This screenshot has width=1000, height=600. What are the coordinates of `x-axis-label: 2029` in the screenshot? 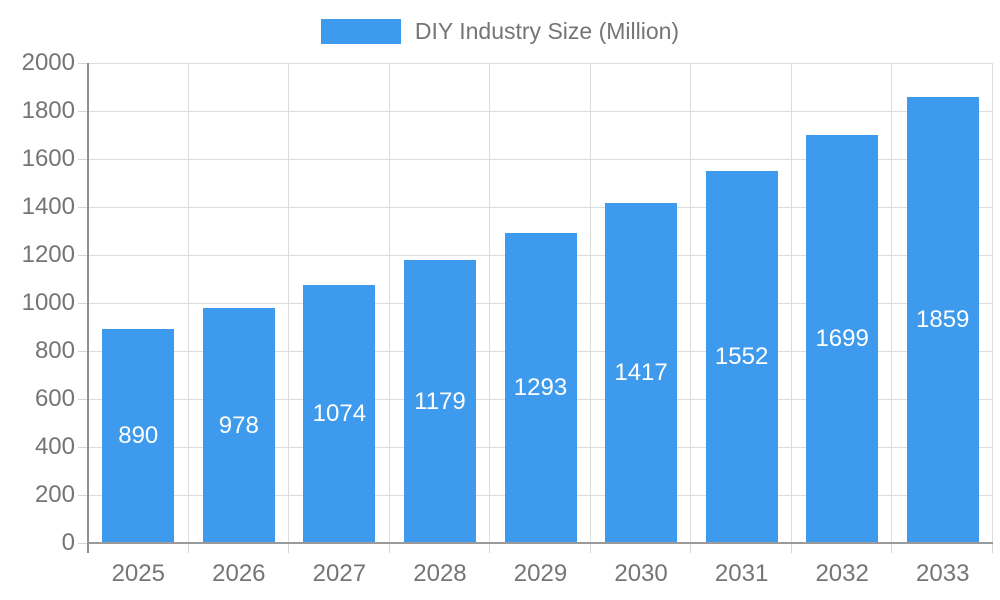 It's located at (540, 573).